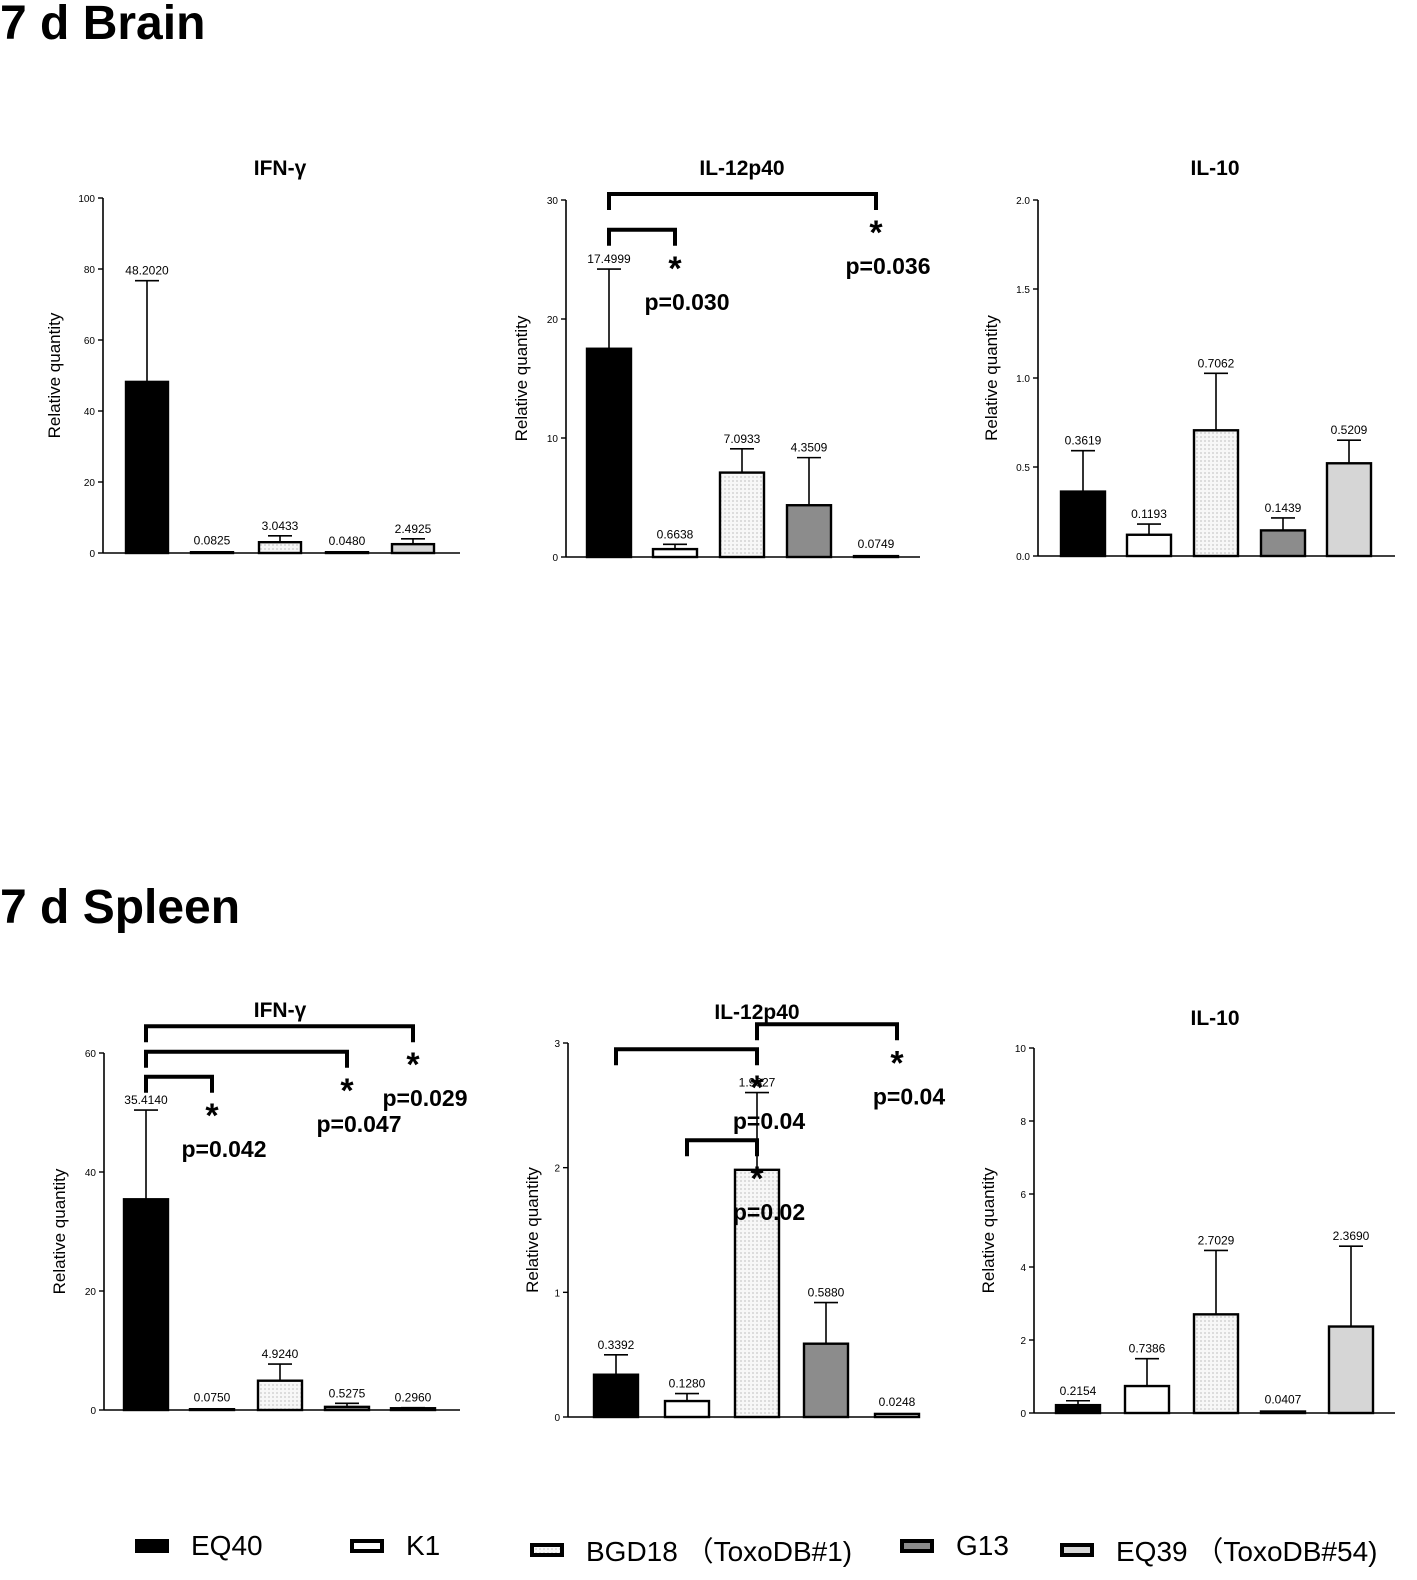 This screenshot has width=1417, height=1580. I want to click on legend-label: BGD18 （ToxoDB#1), so click(719, 1551).